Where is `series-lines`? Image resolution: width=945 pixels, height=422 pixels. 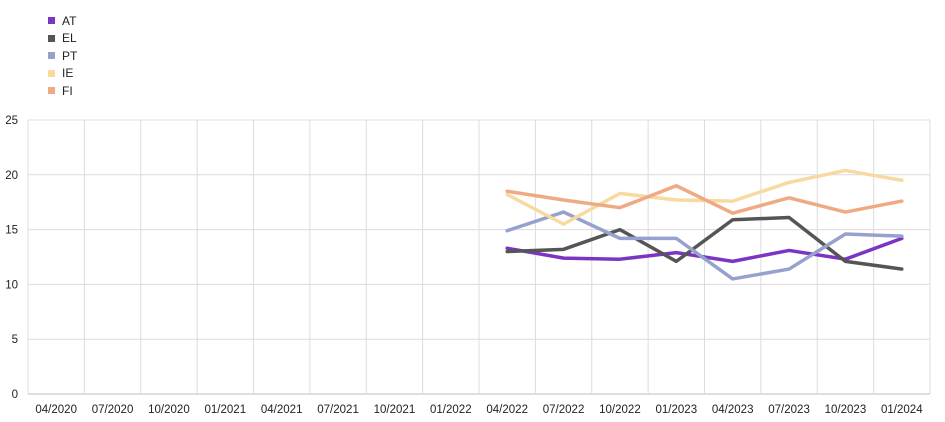 series-lines is located at coordinates (704, 224).